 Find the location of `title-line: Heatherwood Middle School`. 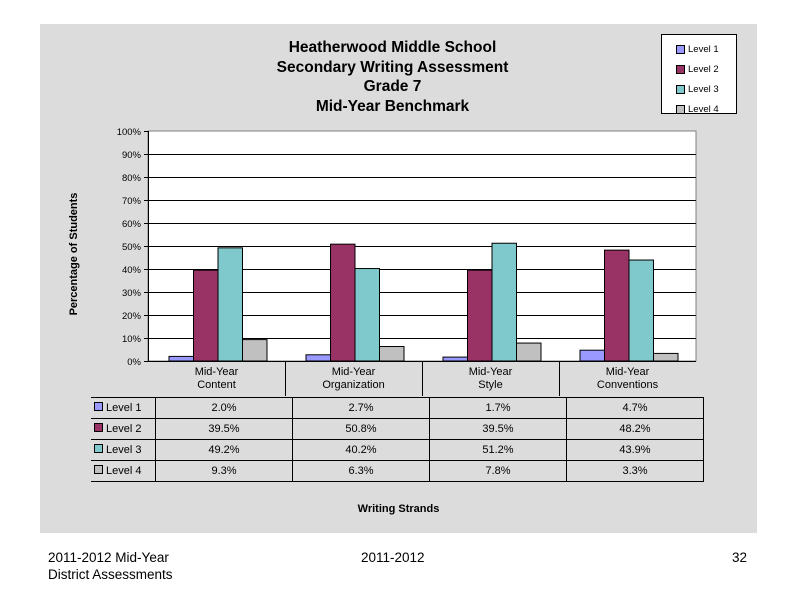

title-line: Heatherwood Middle School is located at coordinates (392, 47).